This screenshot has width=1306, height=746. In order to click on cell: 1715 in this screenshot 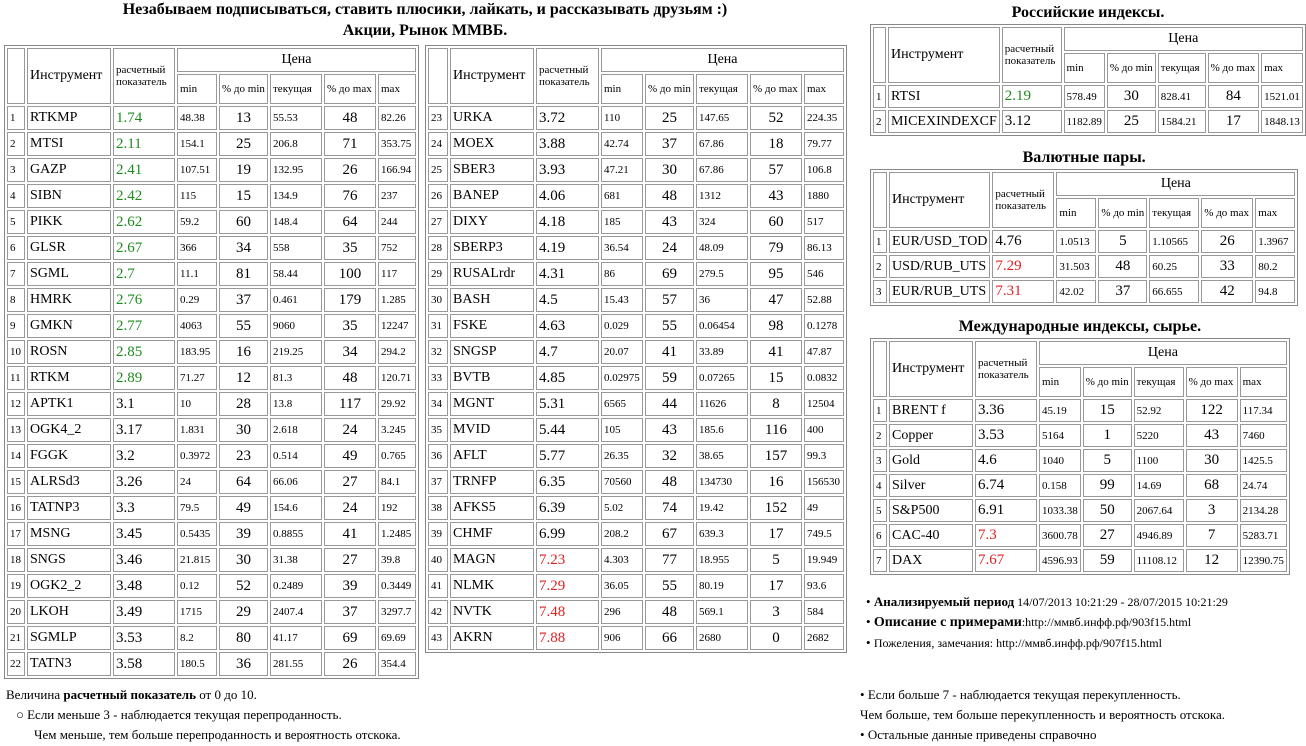, I will do `click(197, 612)`.